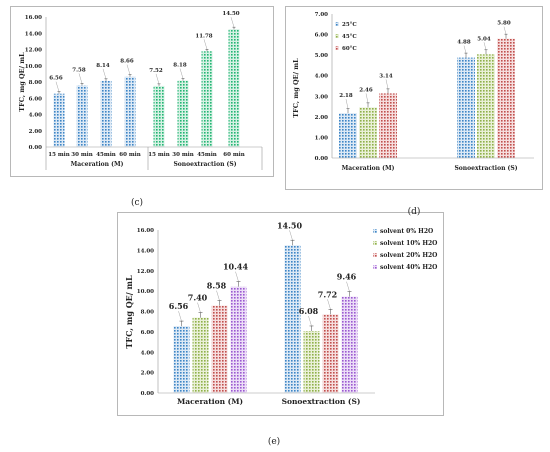 Image resolution: width=550 pixels, height=452 pixels. What do you see at coordinates (56, 79) in the screenshot?
I see `panel-c-data-label: 6.56` at bounding box center [56, 79].